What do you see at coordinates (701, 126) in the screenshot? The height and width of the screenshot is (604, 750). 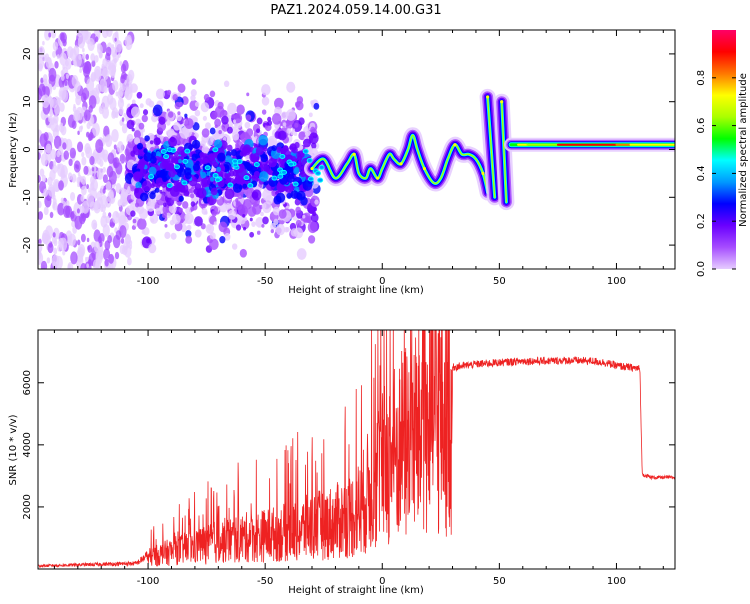 I see `colorbar-tick-label: 0.6` at bounding box center [701, 126].